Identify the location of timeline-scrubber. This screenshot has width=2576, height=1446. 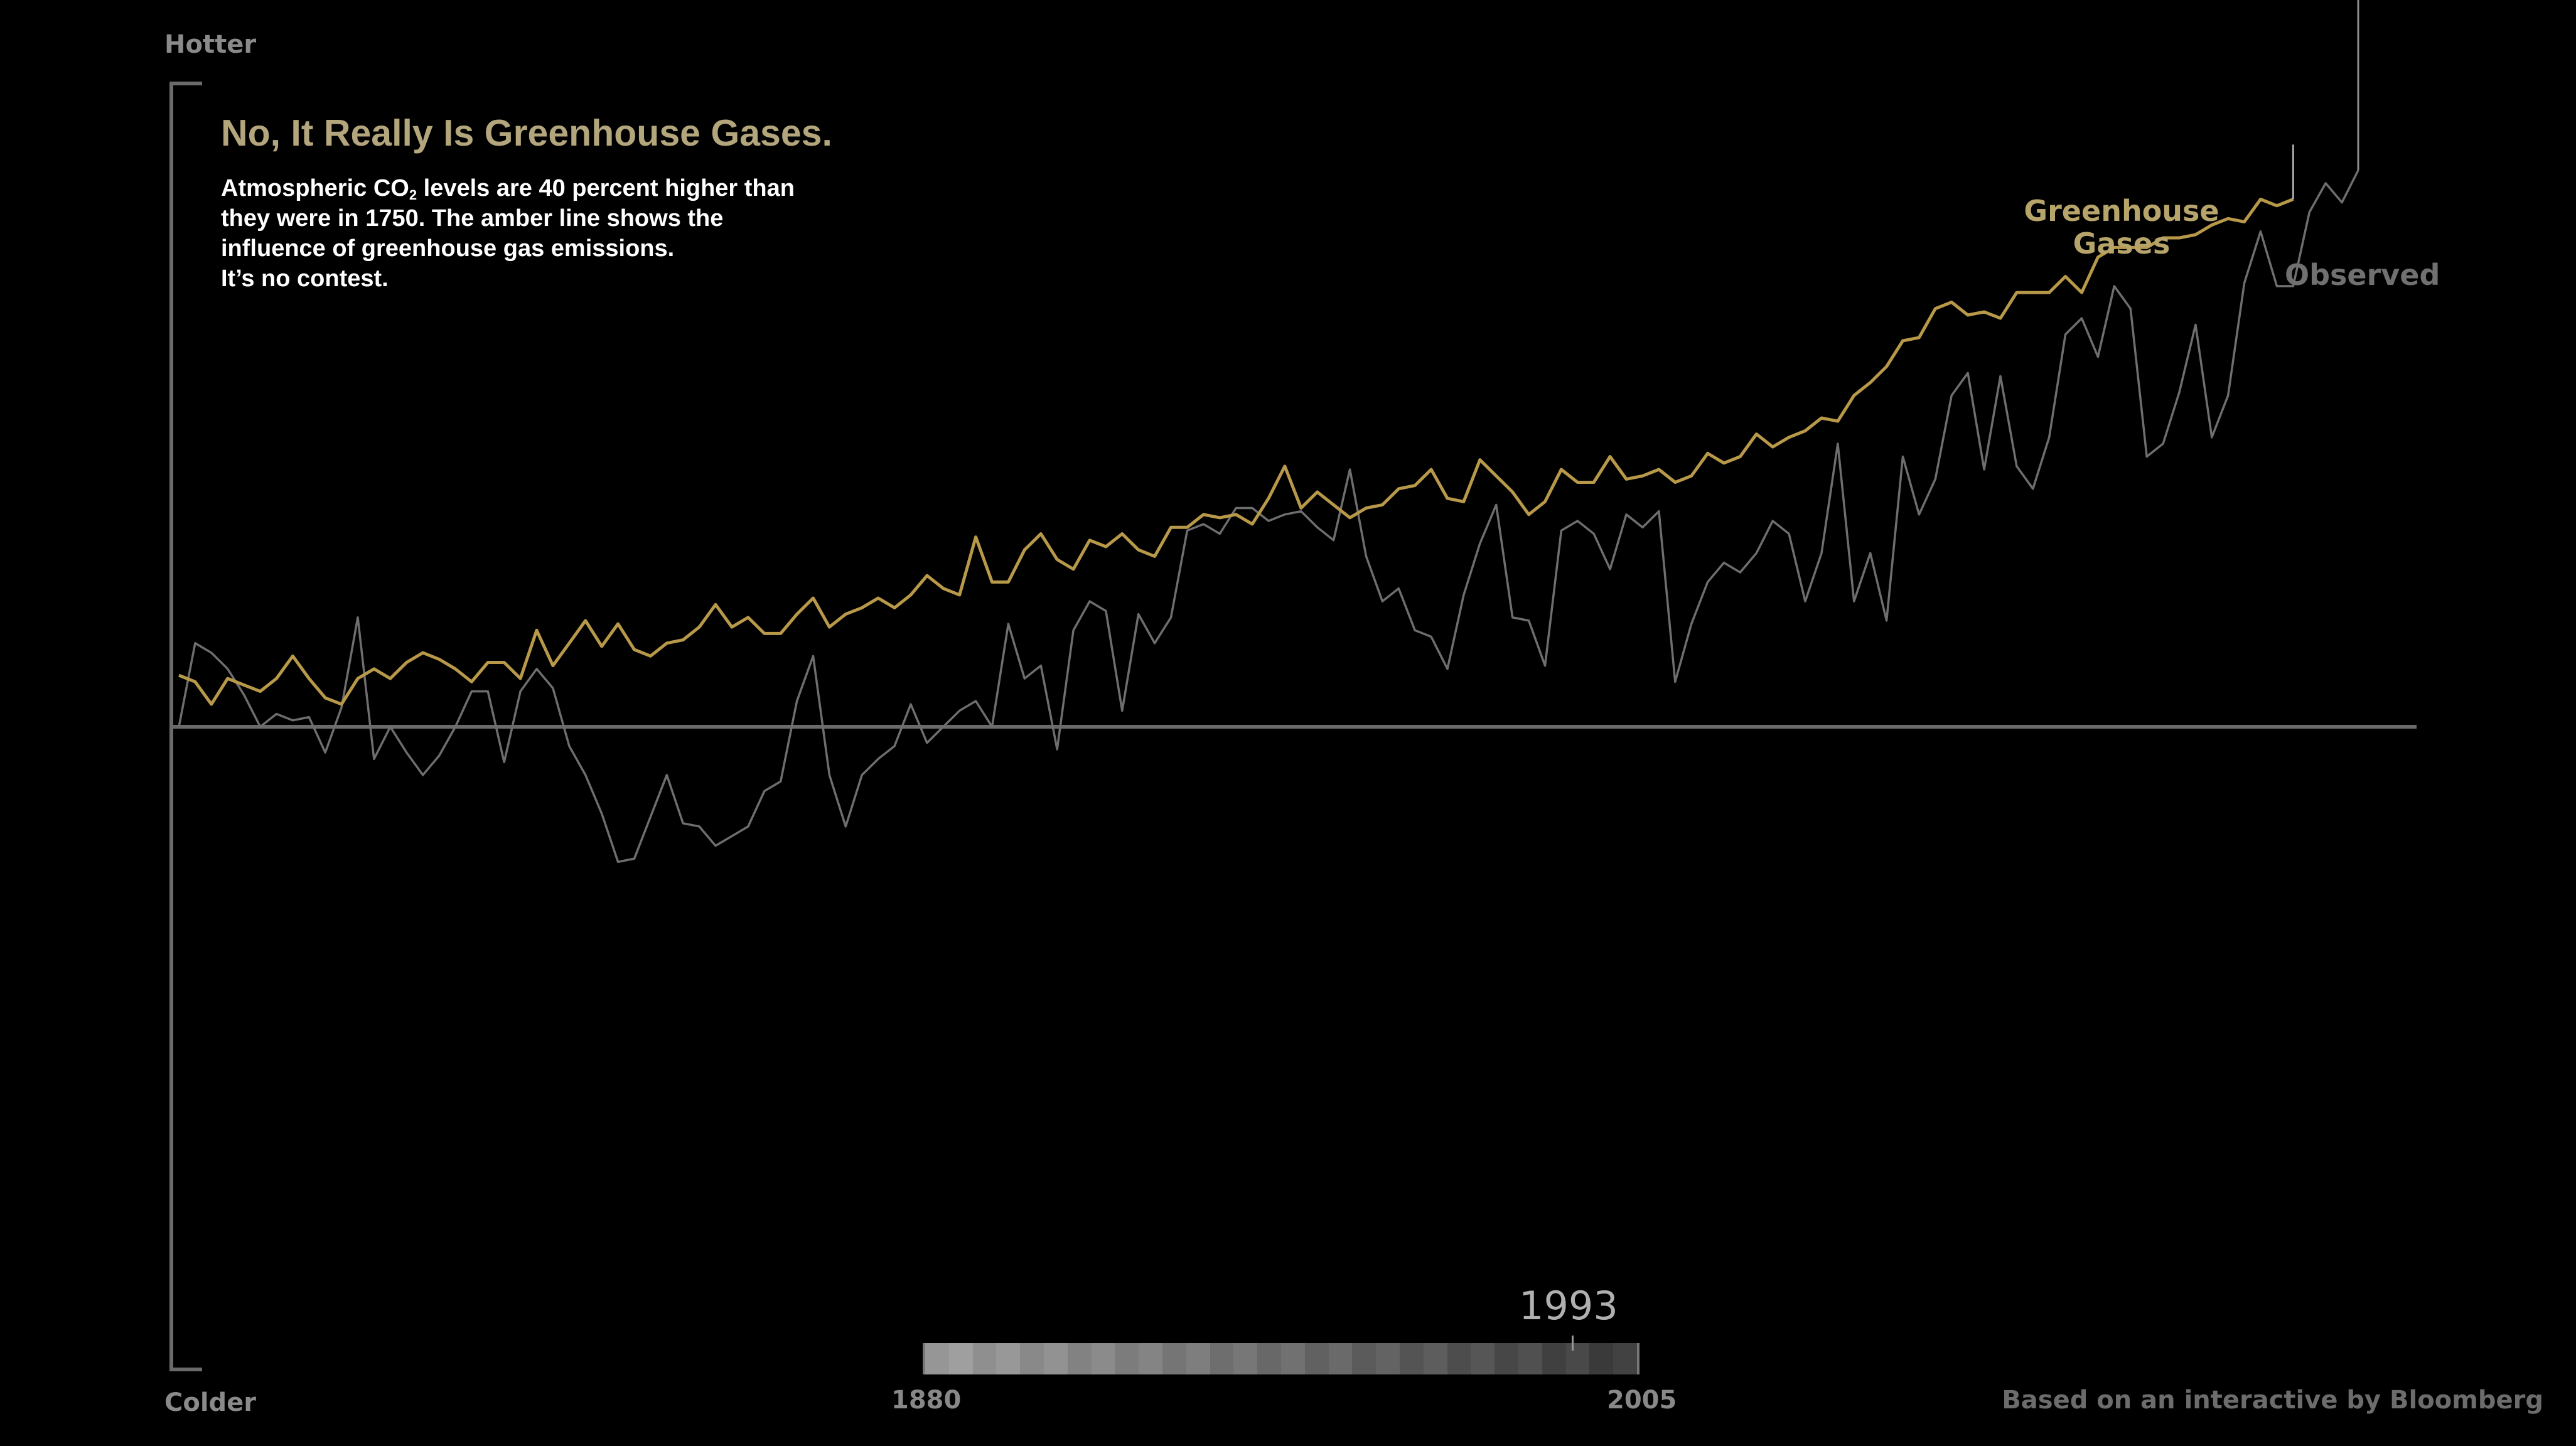
(1281, 1355).